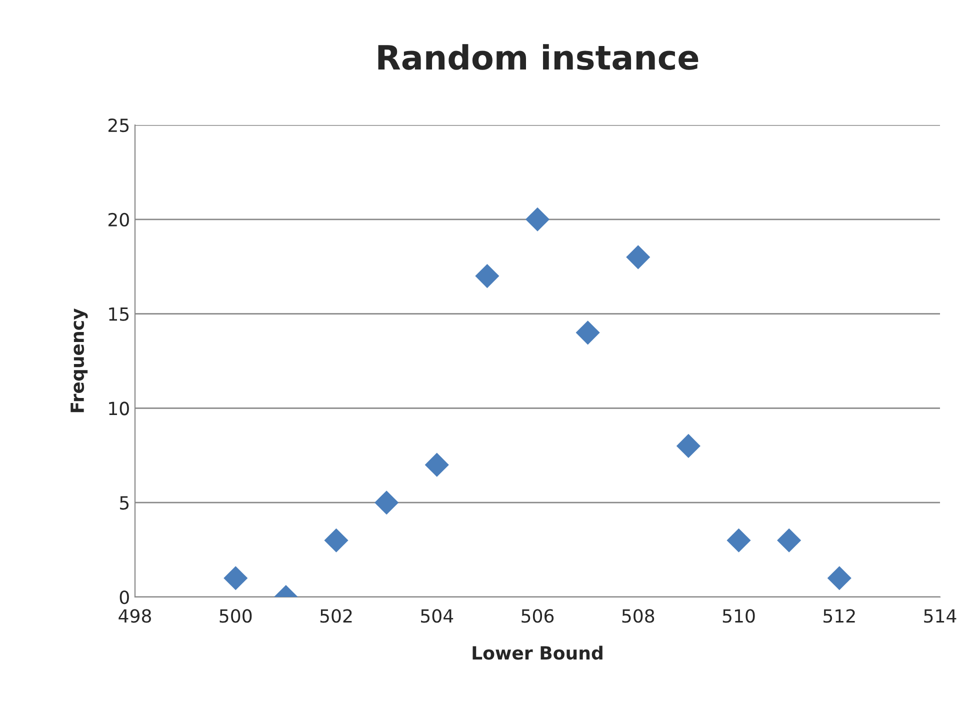  What do you see at coordinates (134, 616) in the screenshot?
I see `x-tick-label: 498` at bounding box center [134, 616].